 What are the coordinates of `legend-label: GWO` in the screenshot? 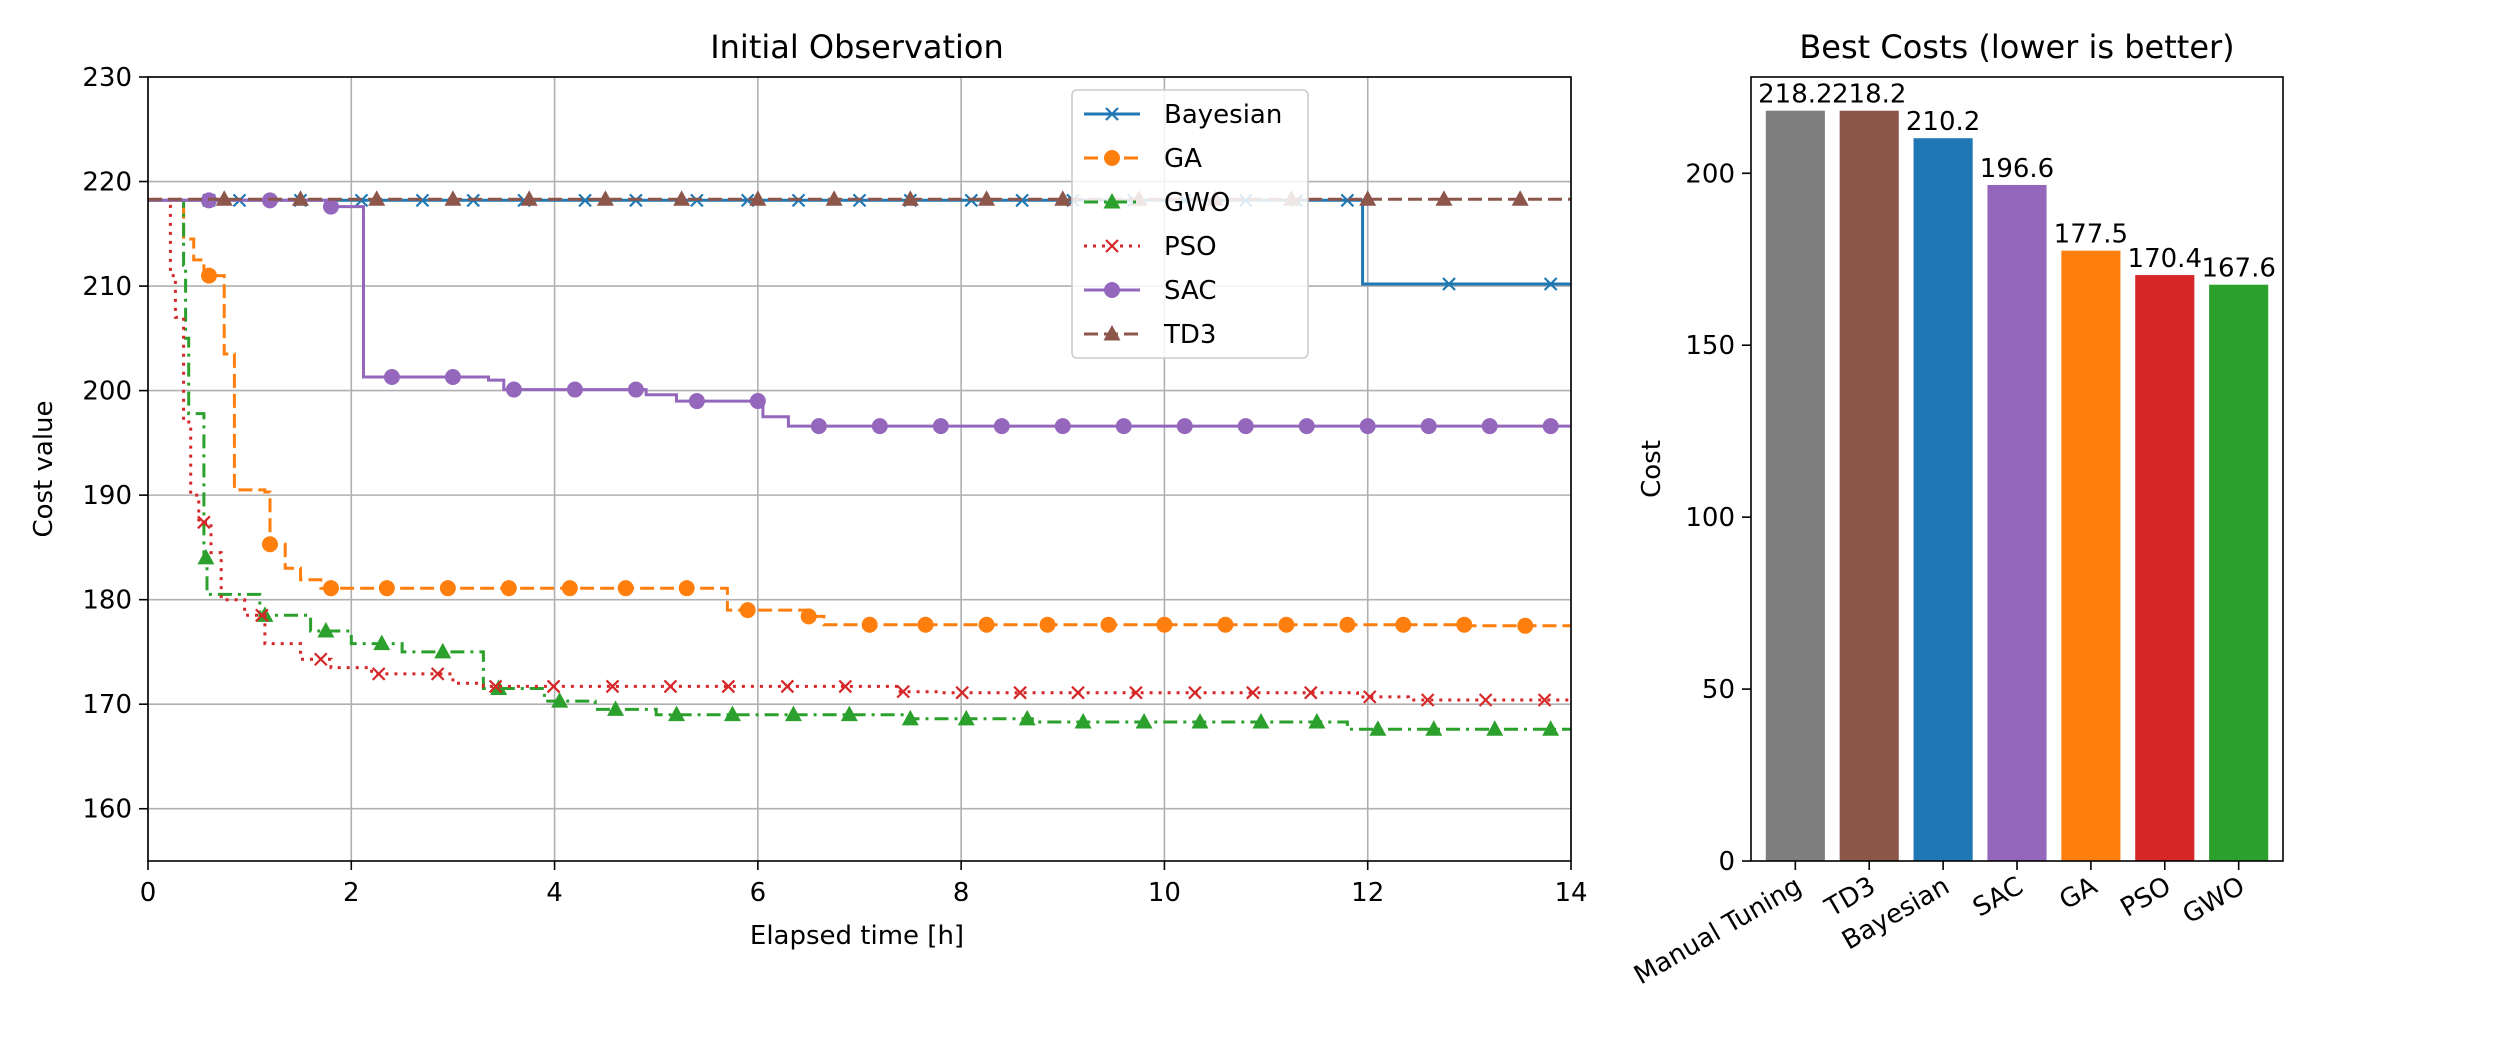 It's located at (1197, 203).